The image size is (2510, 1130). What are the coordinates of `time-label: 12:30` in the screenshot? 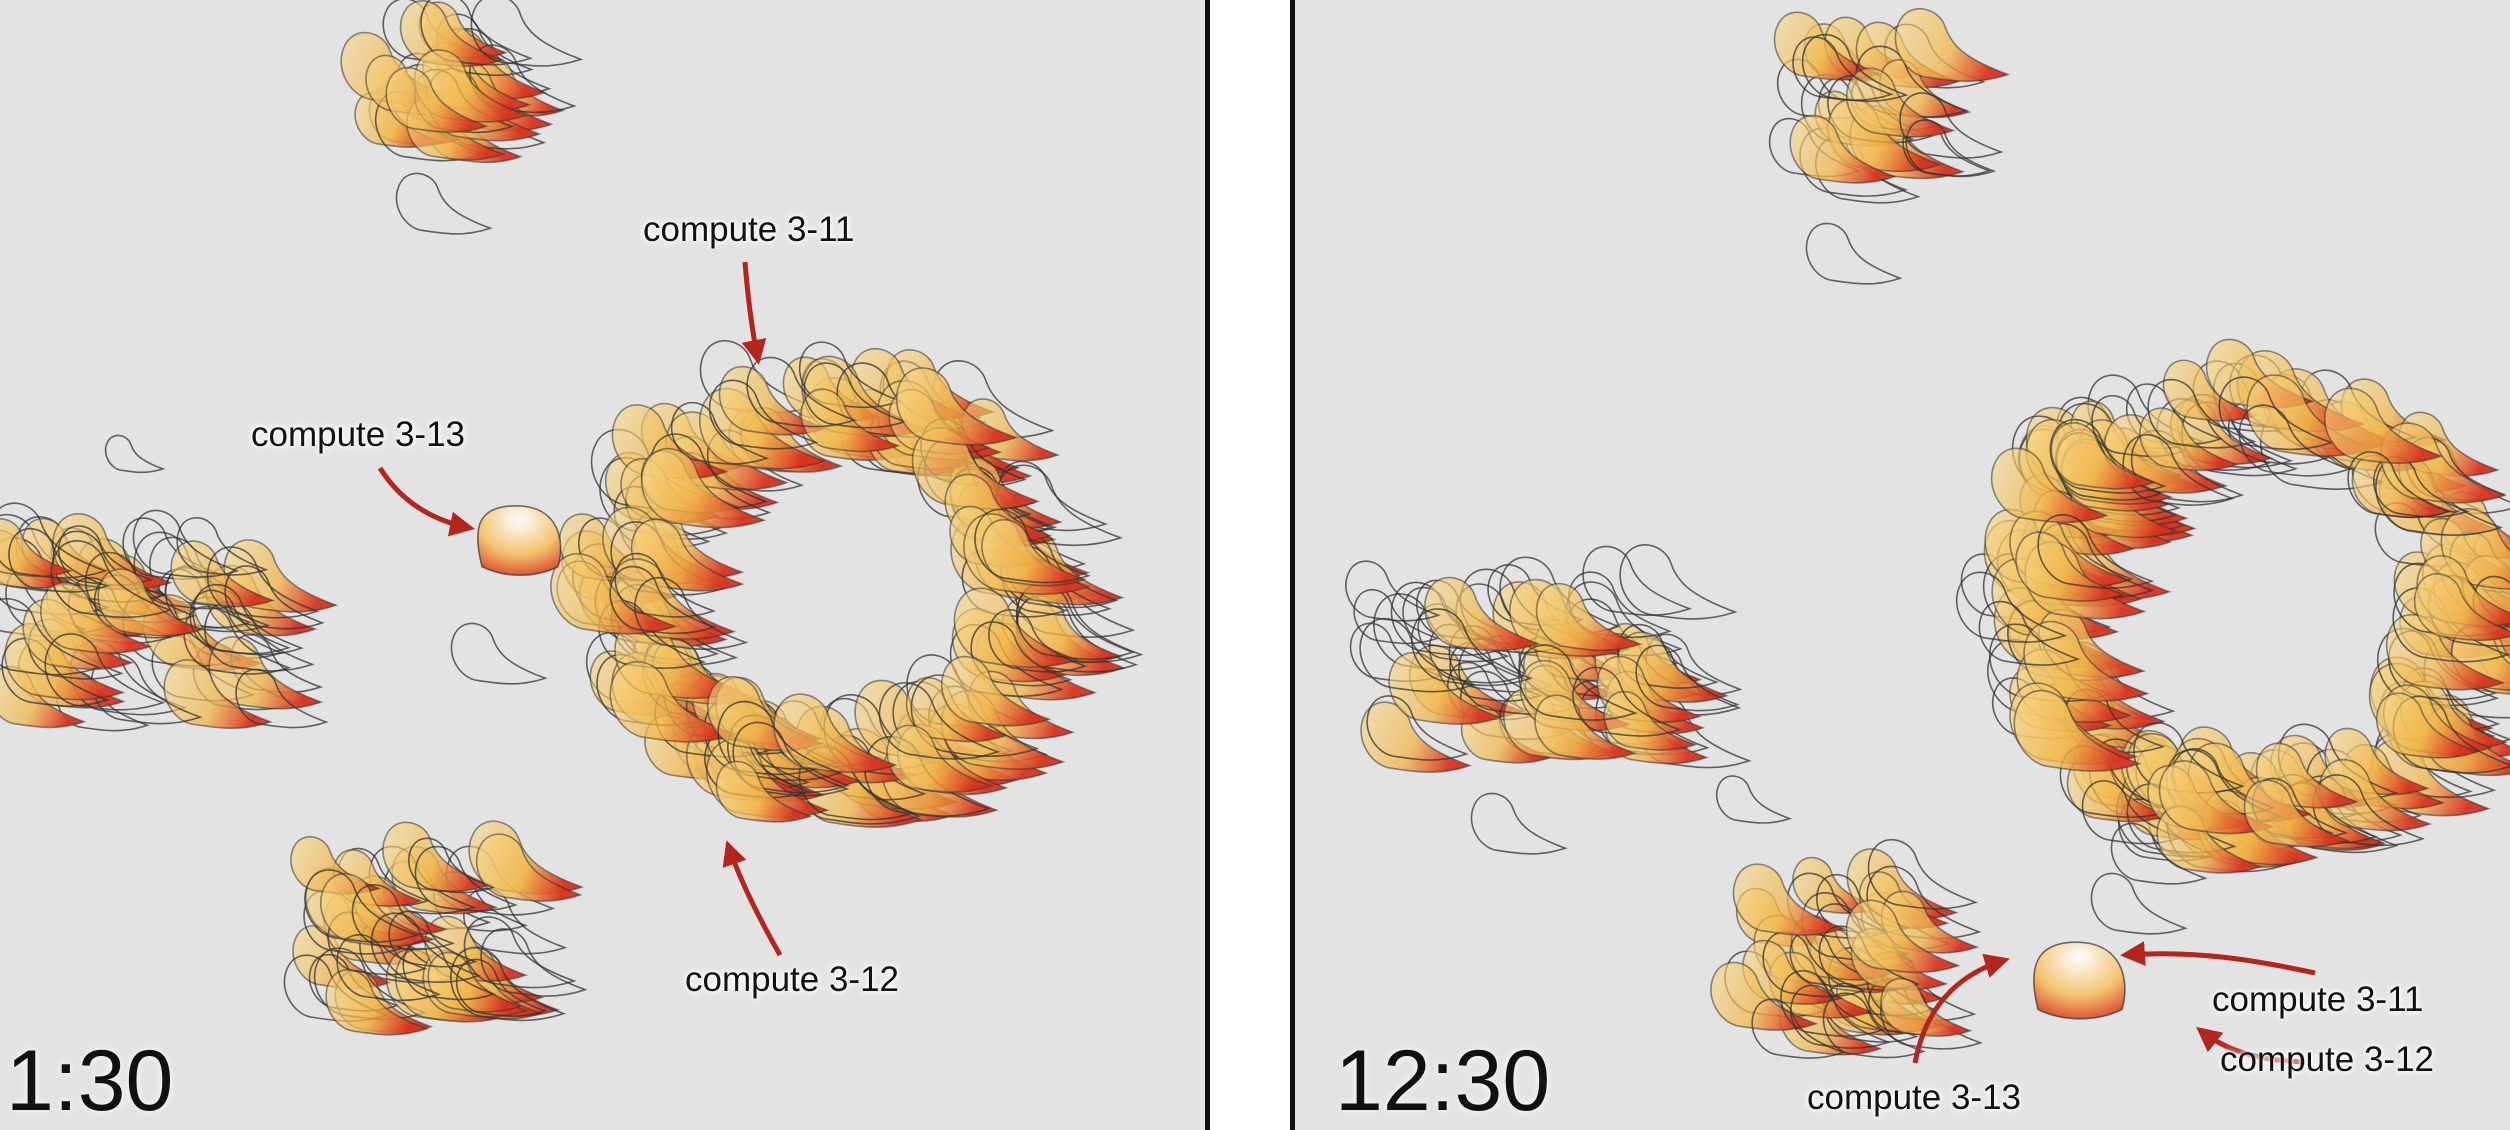 It's located at (1443, 1081).